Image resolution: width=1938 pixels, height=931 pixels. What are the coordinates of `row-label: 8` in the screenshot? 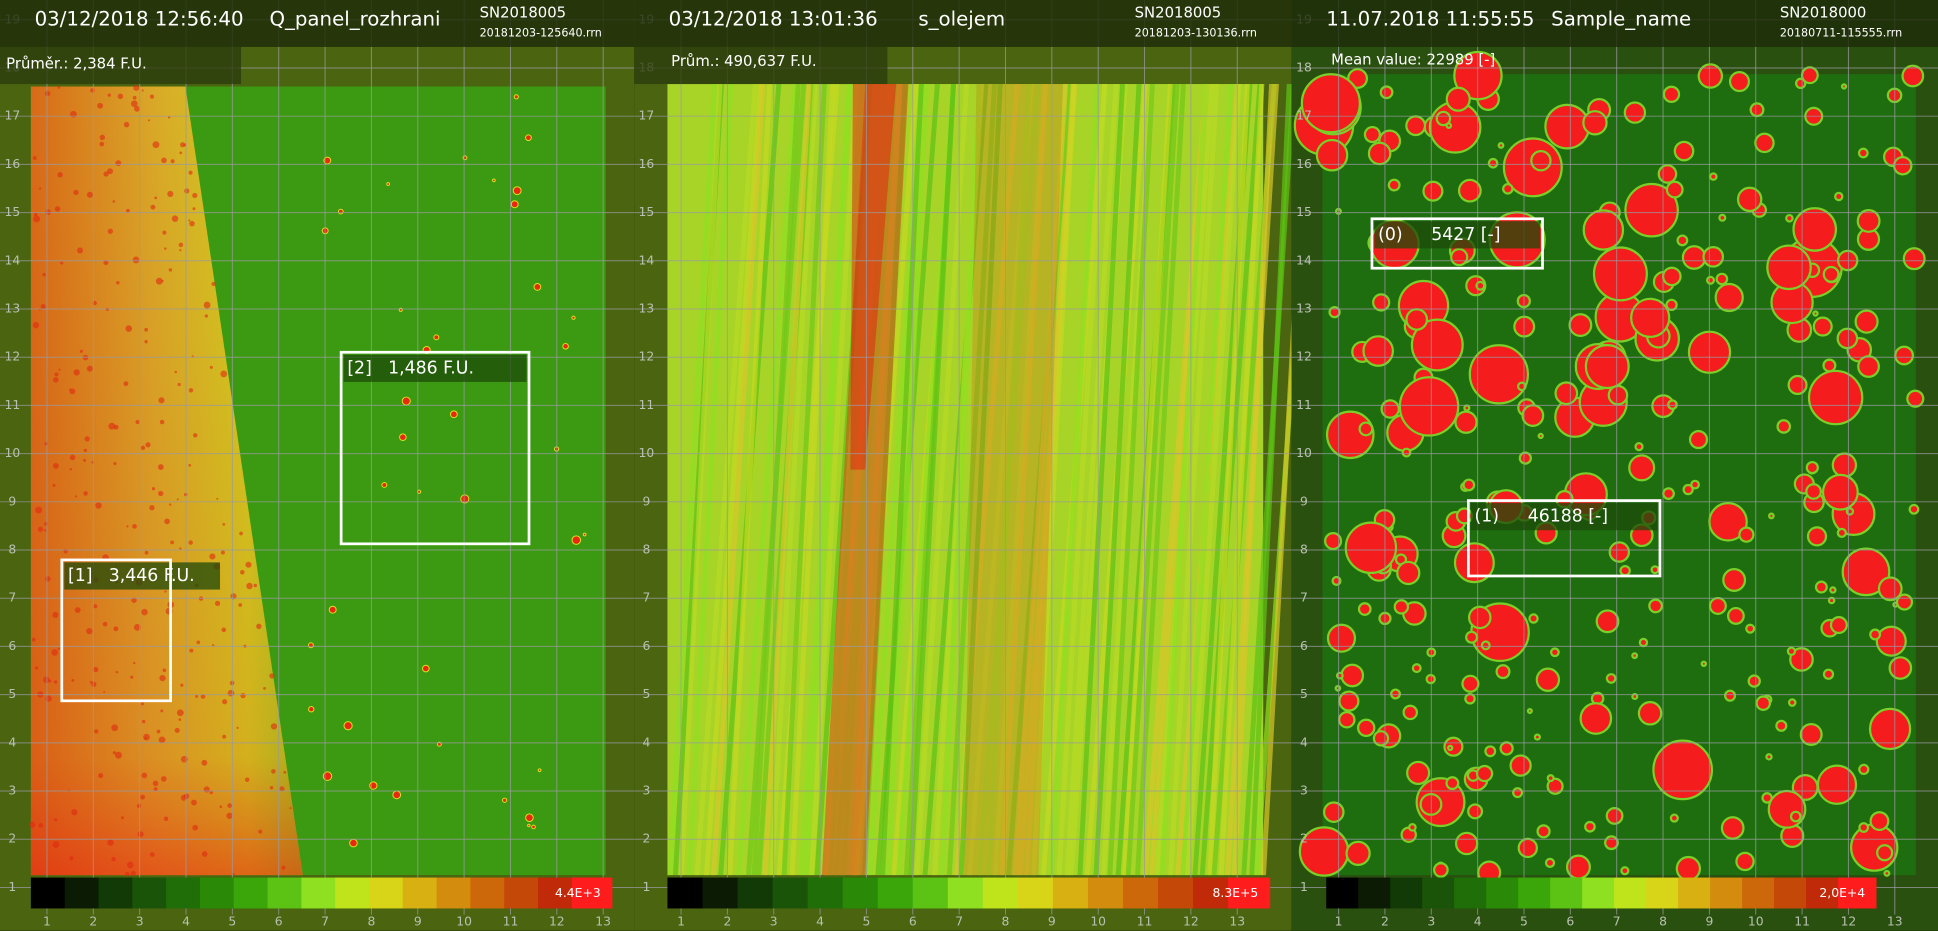 It's located at (646, 550).